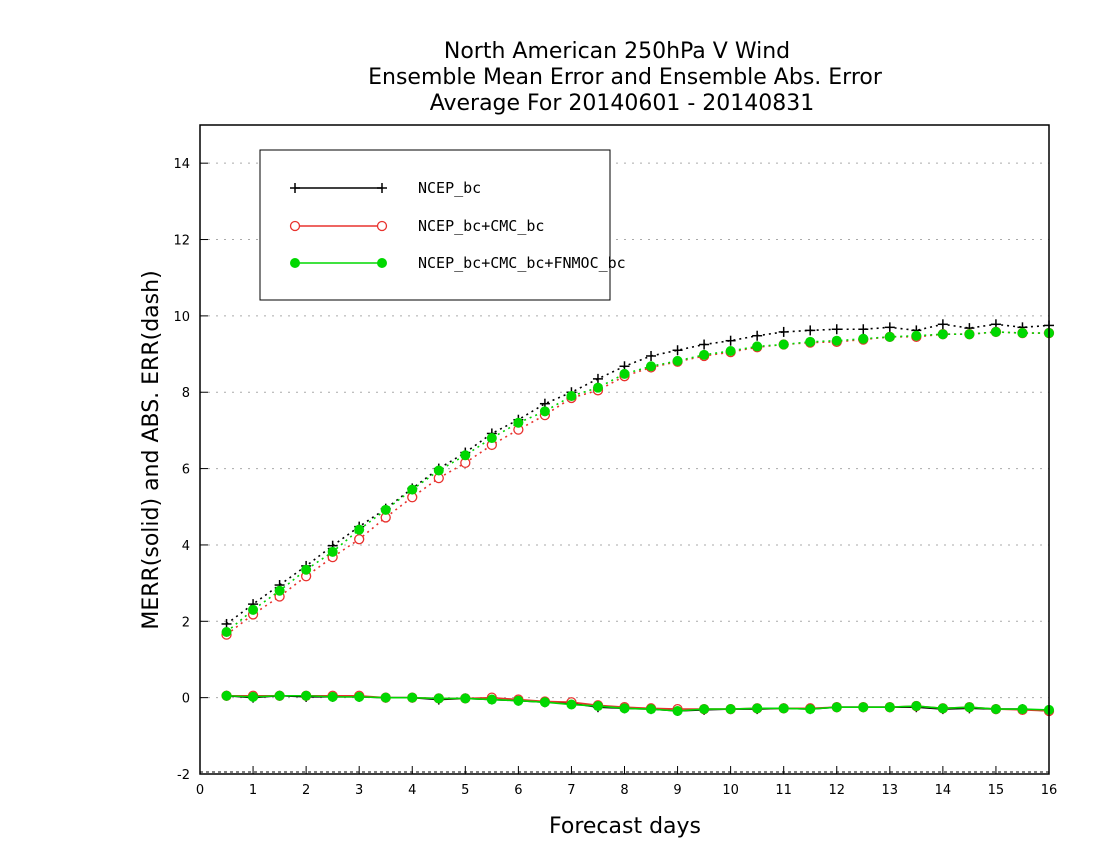 This screenshot has height=850, width=1100. What do you see at coordinates (186, 699) in the screenshot?
I see `y-tick-label: 0` at bounding box center [186, 699].